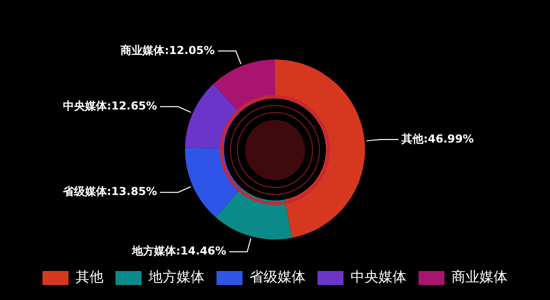 The width and height of the screenshot is (550, 300). I want to click on legend-label: 地方媒体, so click(176, 278).